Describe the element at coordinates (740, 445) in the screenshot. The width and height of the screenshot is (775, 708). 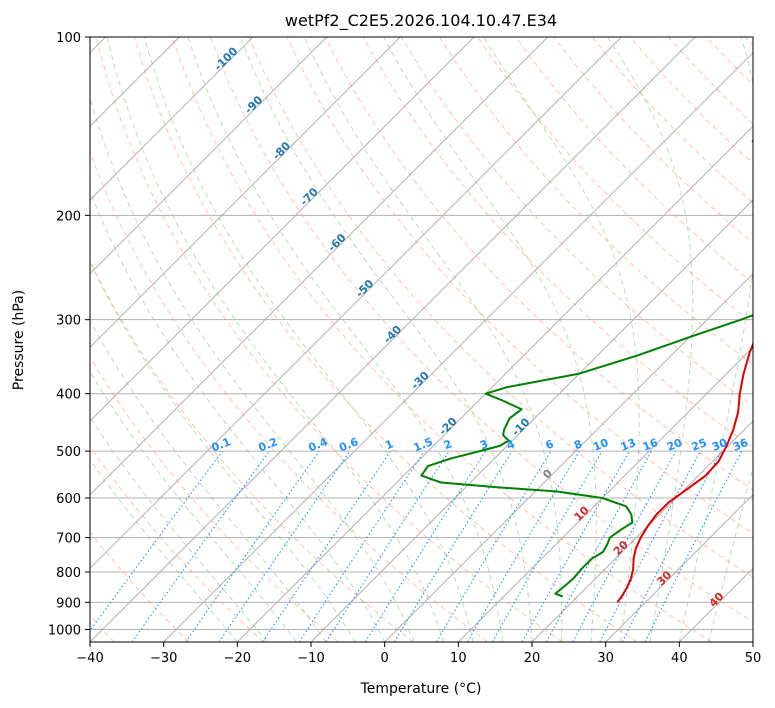
I see `mixing-ratio-label: 36` at that location.